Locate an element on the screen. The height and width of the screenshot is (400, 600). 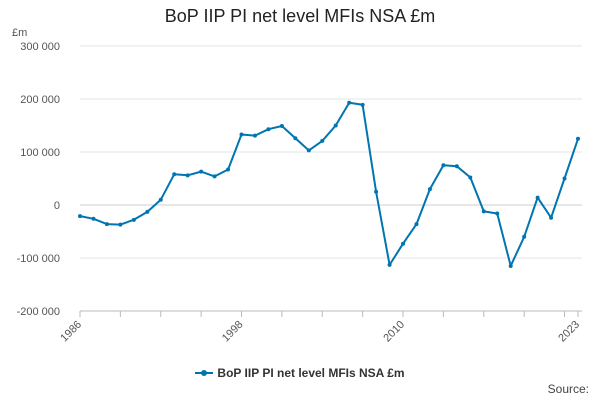
y-tick-label: 300 000 is located at coordinates (40, 47).